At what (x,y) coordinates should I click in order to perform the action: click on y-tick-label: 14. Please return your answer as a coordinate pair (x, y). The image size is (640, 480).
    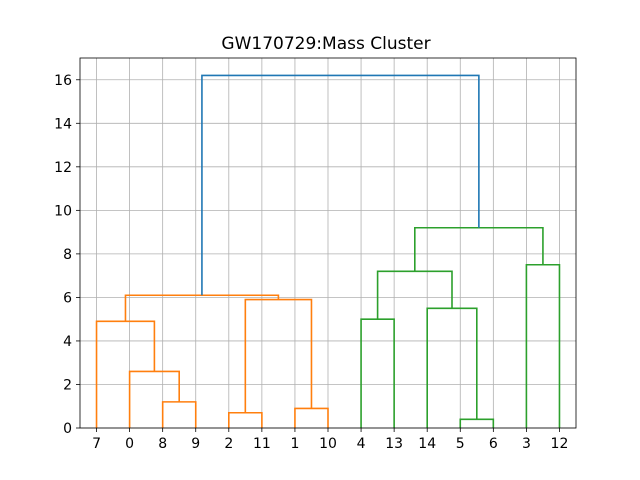
    Looking at the image, I should click on (63, 124).